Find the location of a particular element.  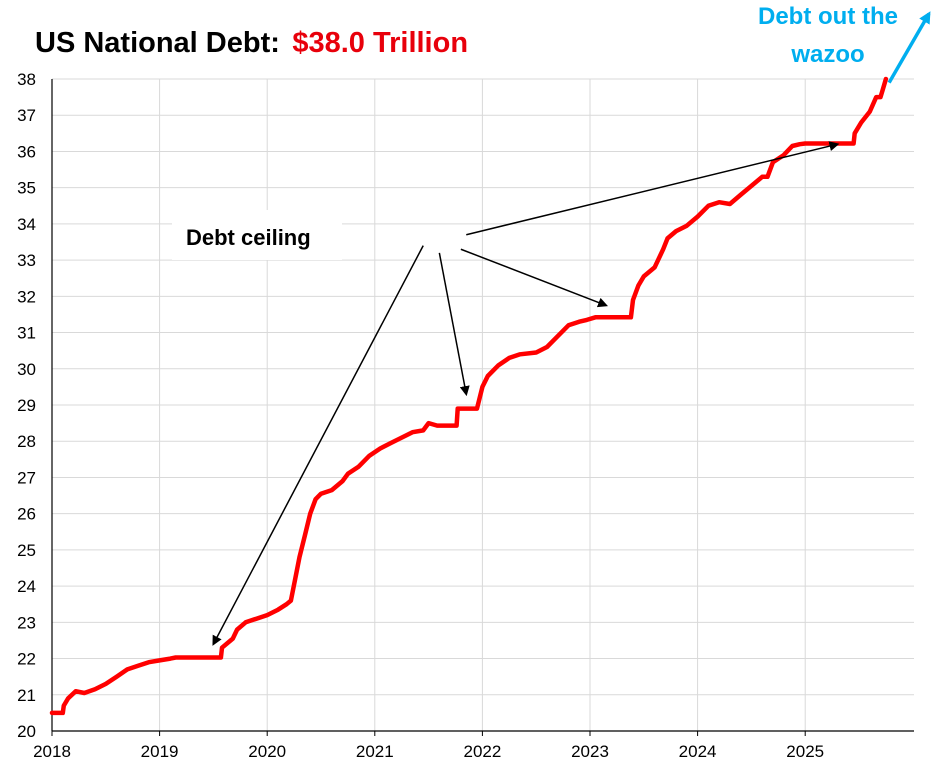

x-tick-label: 2020 is located at coordinates (267, 751).